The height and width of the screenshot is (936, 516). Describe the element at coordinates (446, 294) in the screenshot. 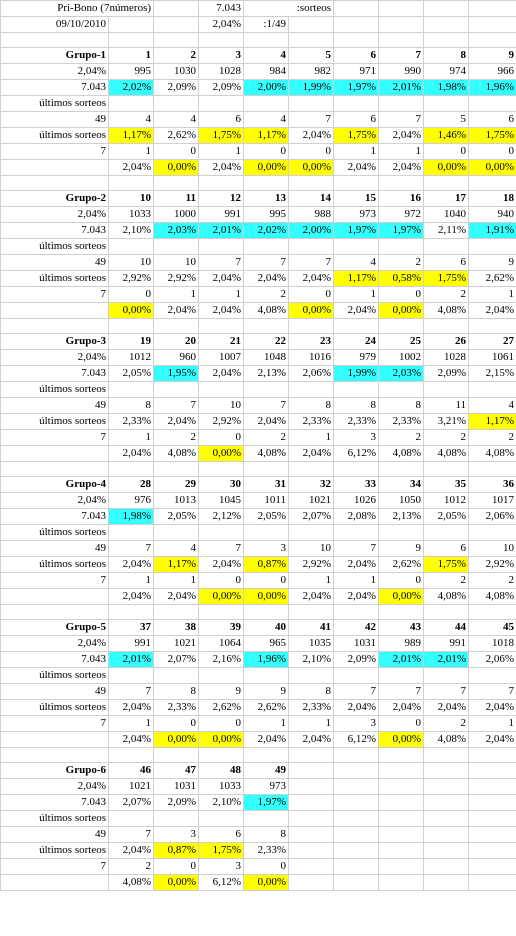

I see `last7-count: 2` at that location.